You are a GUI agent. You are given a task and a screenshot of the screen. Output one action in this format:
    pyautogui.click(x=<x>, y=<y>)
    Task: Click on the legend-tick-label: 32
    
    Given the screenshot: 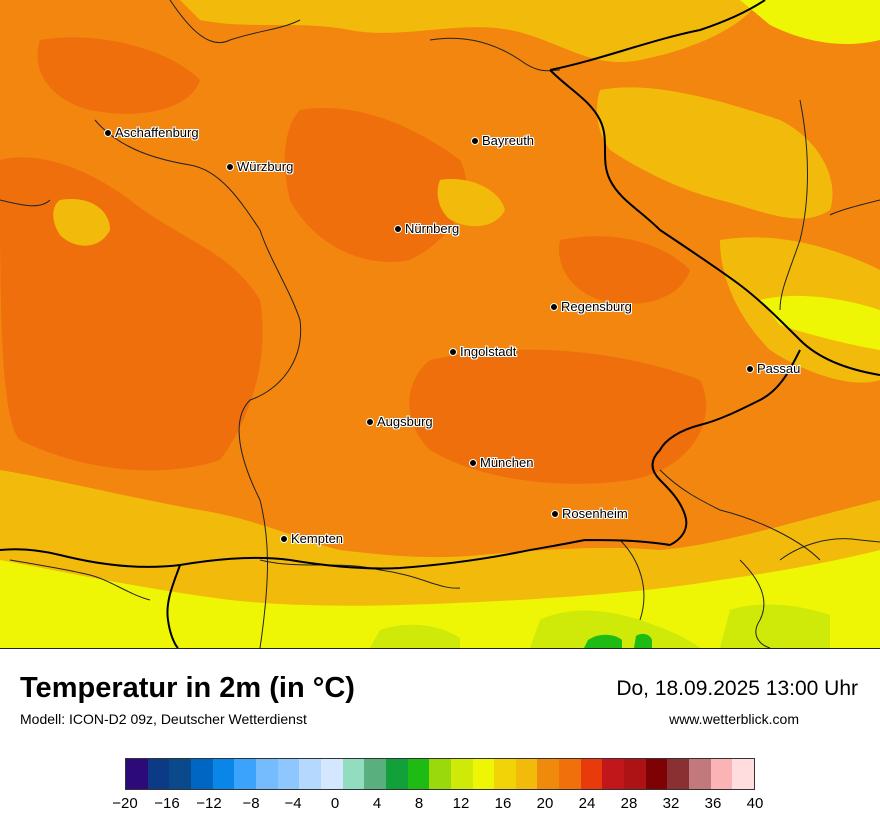 What is the action you would take?
    pyautogui.click(x=671, y=803)
    